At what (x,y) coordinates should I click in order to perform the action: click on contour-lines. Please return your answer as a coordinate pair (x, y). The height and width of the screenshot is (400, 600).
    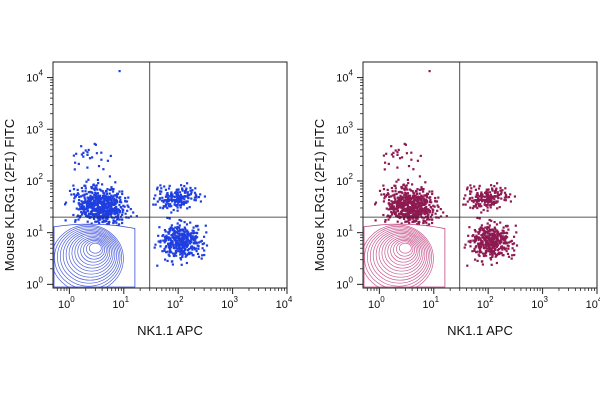
    Looking at the image, I should click on (94, 255).